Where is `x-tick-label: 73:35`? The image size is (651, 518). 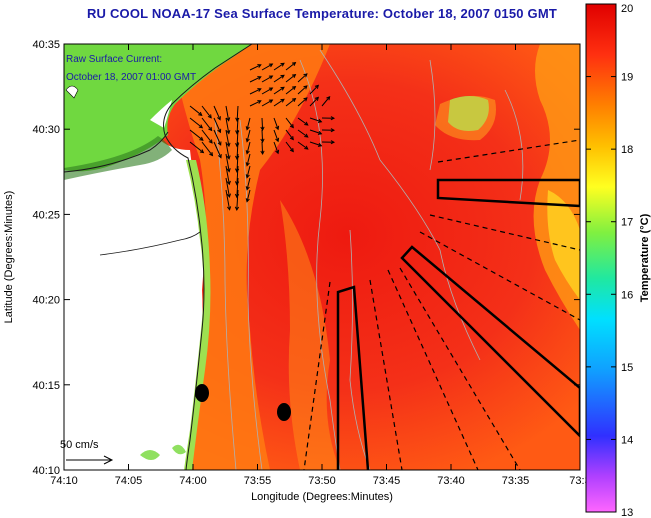
x-tick-label: 73:35 is located at coordinates (516, 481).